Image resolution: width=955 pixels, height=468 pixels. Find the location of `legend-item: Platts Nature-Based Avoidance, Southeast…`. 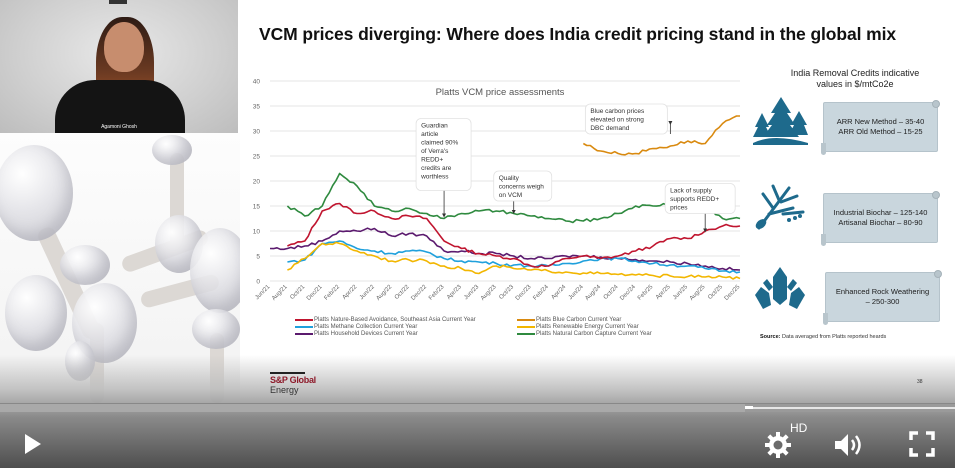

legend-item: Platts Nature-Based Avoidance, Southeast… is located at coordinates (385, 319).